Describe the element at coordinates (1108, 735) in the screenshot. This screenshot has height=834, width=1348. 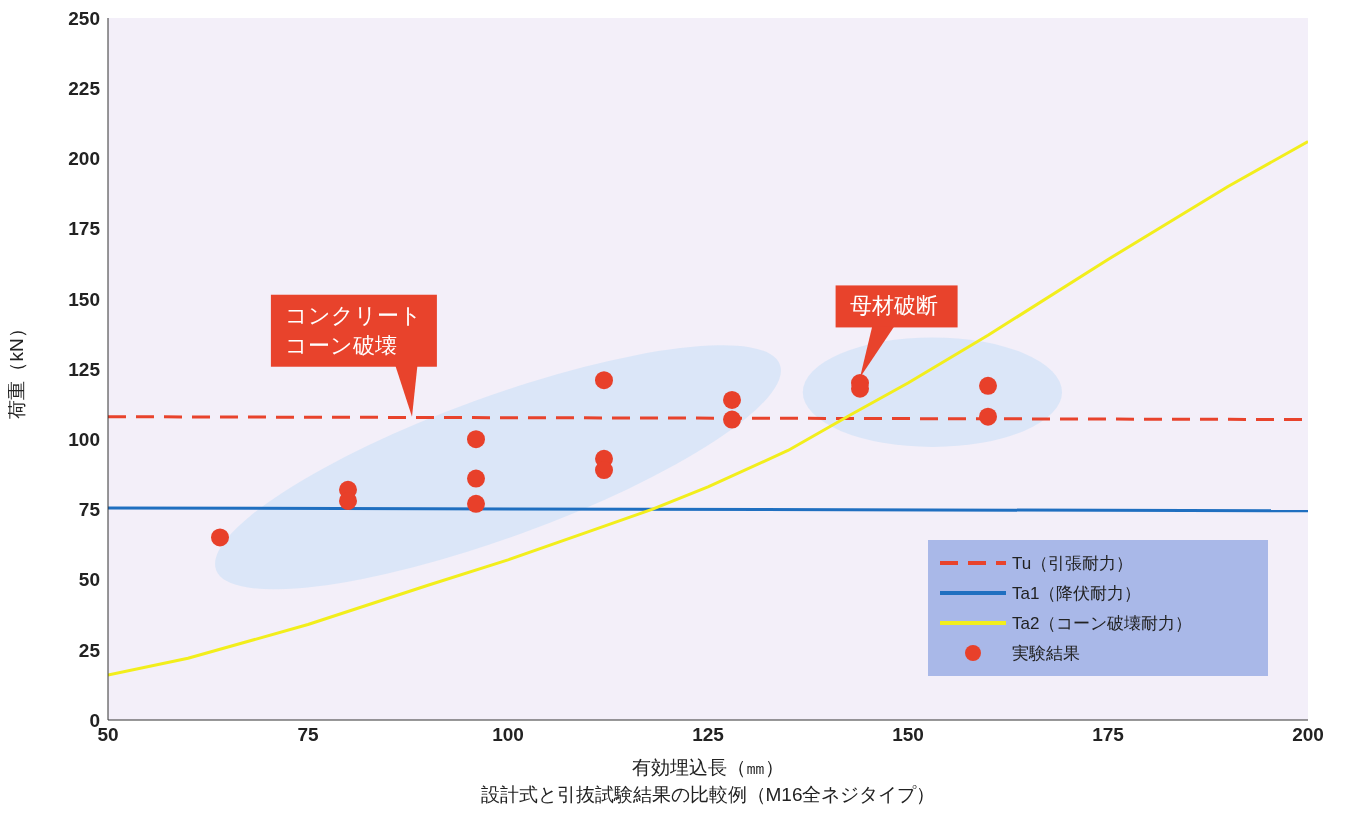
I see `x-tick-label: 175` at that location.